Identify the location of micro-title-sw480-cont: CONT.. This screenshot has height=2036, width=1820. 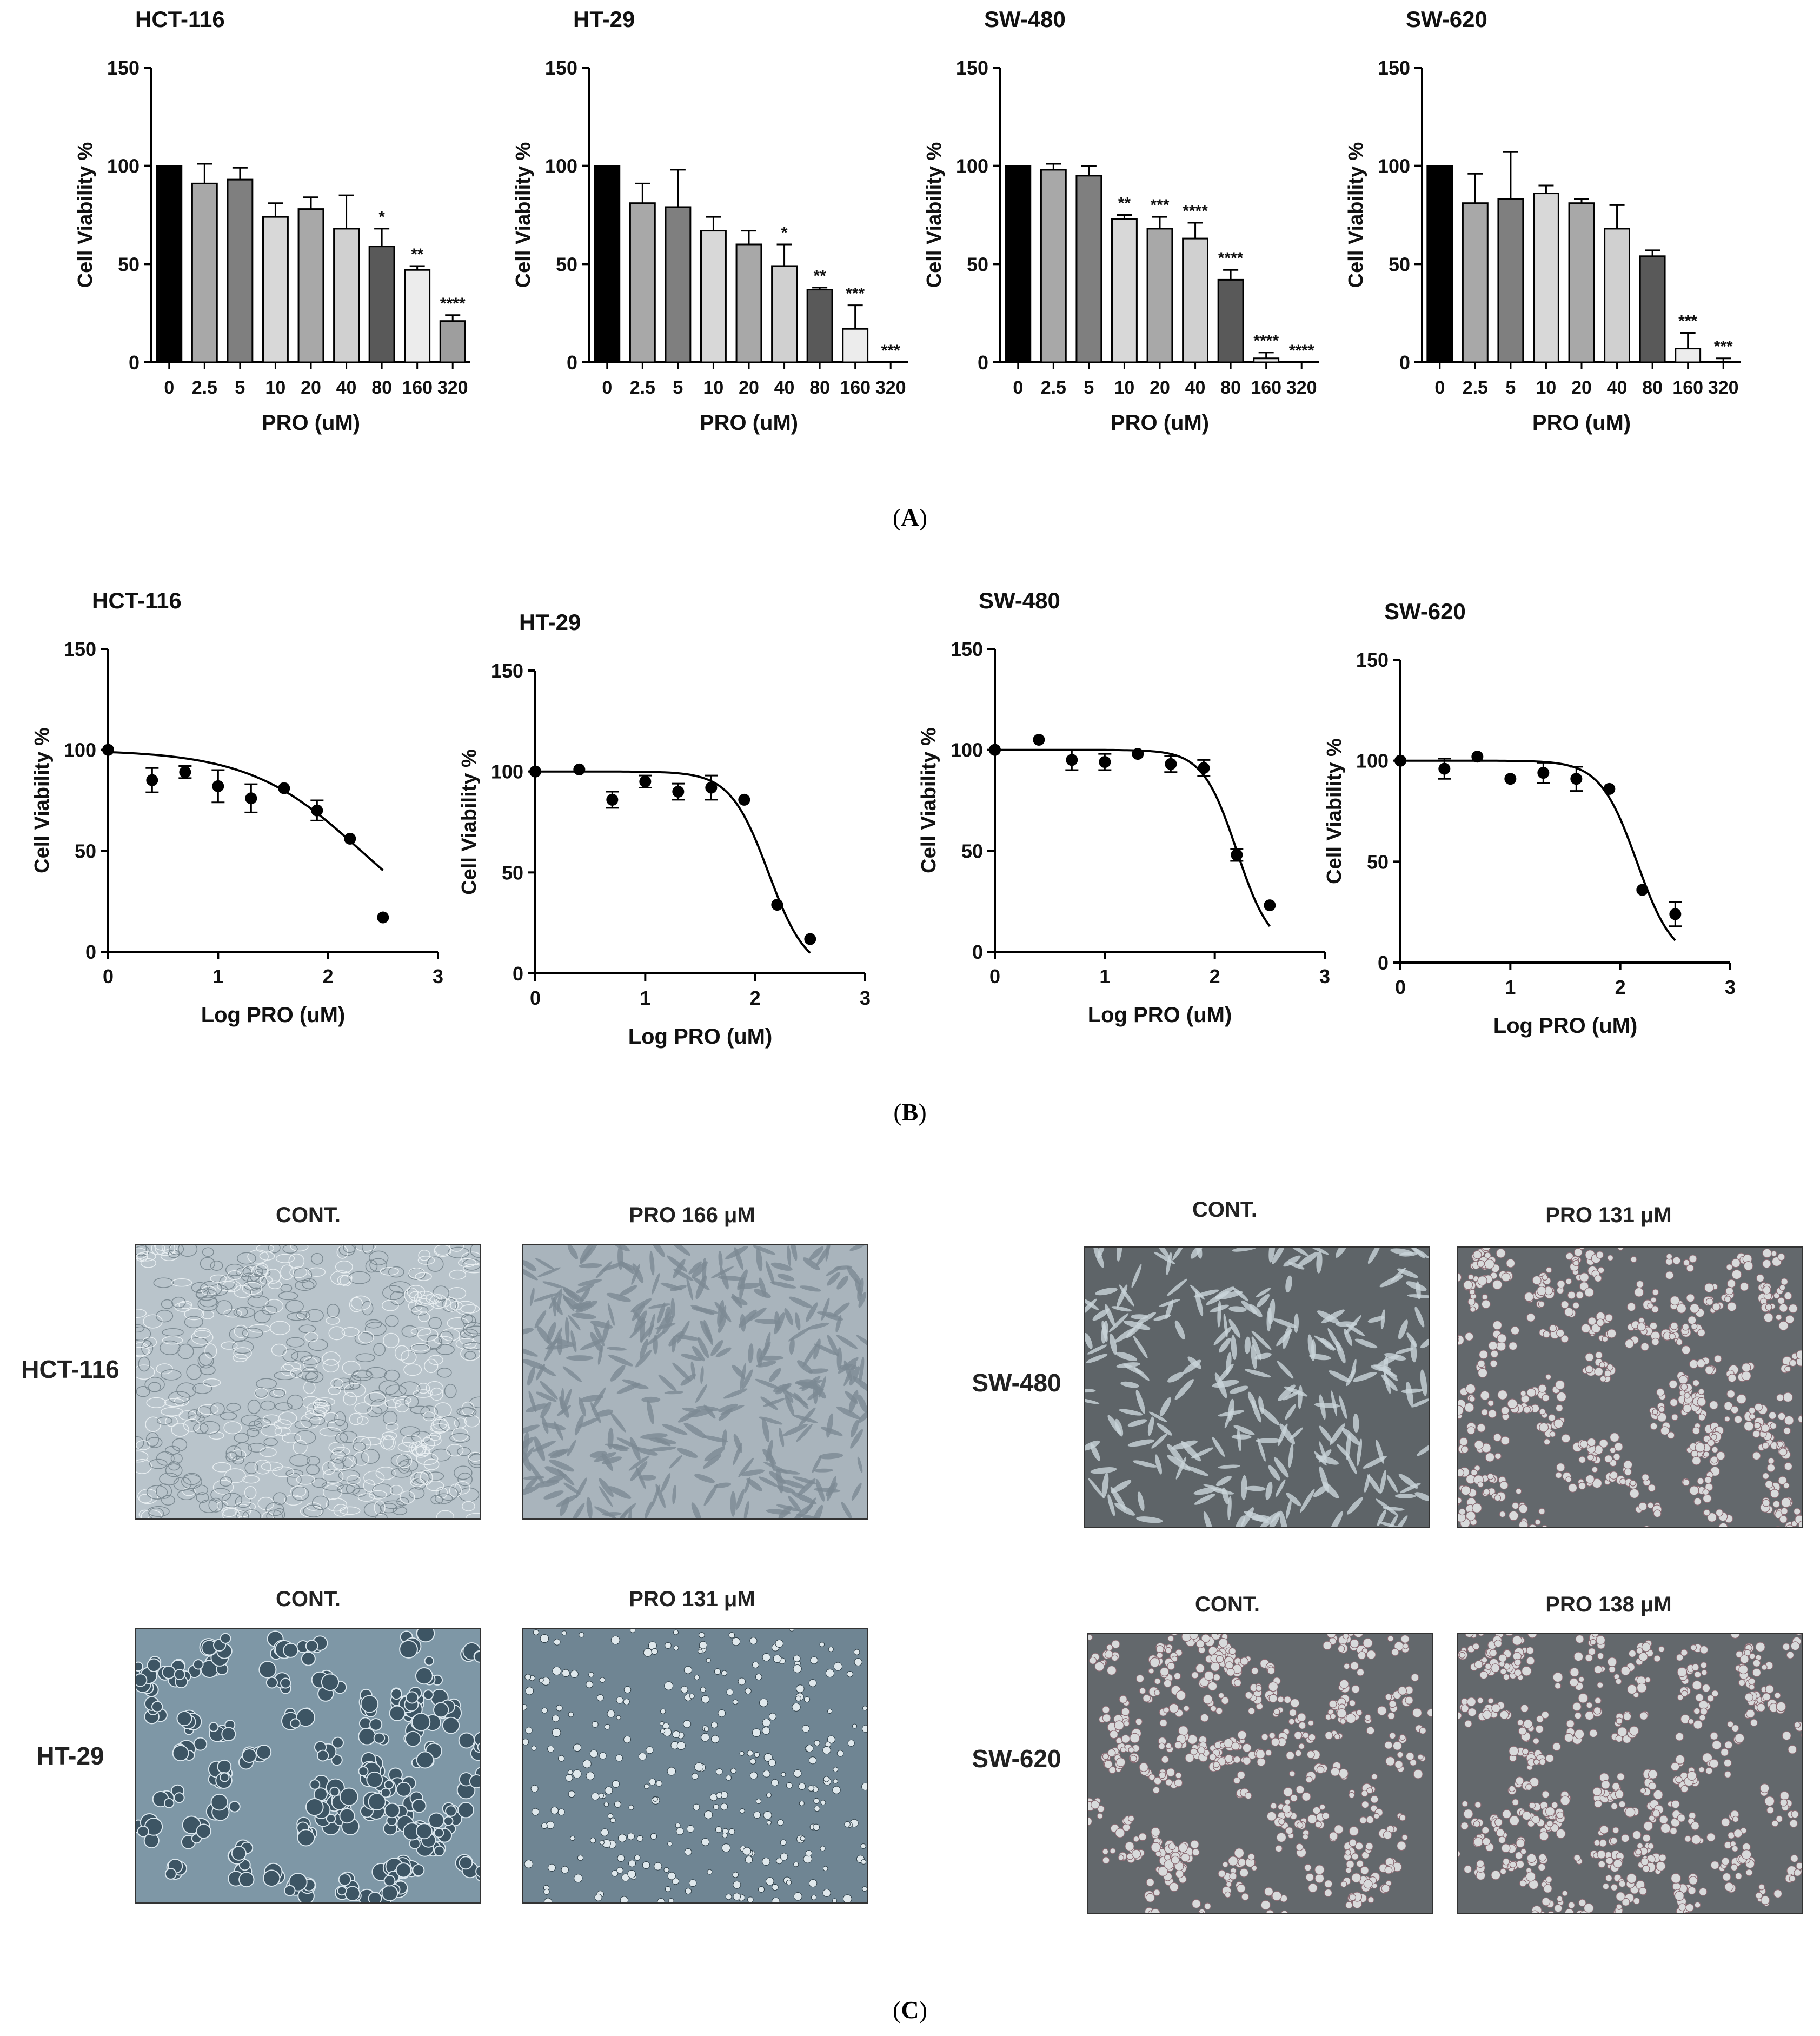
(1224, 1210).